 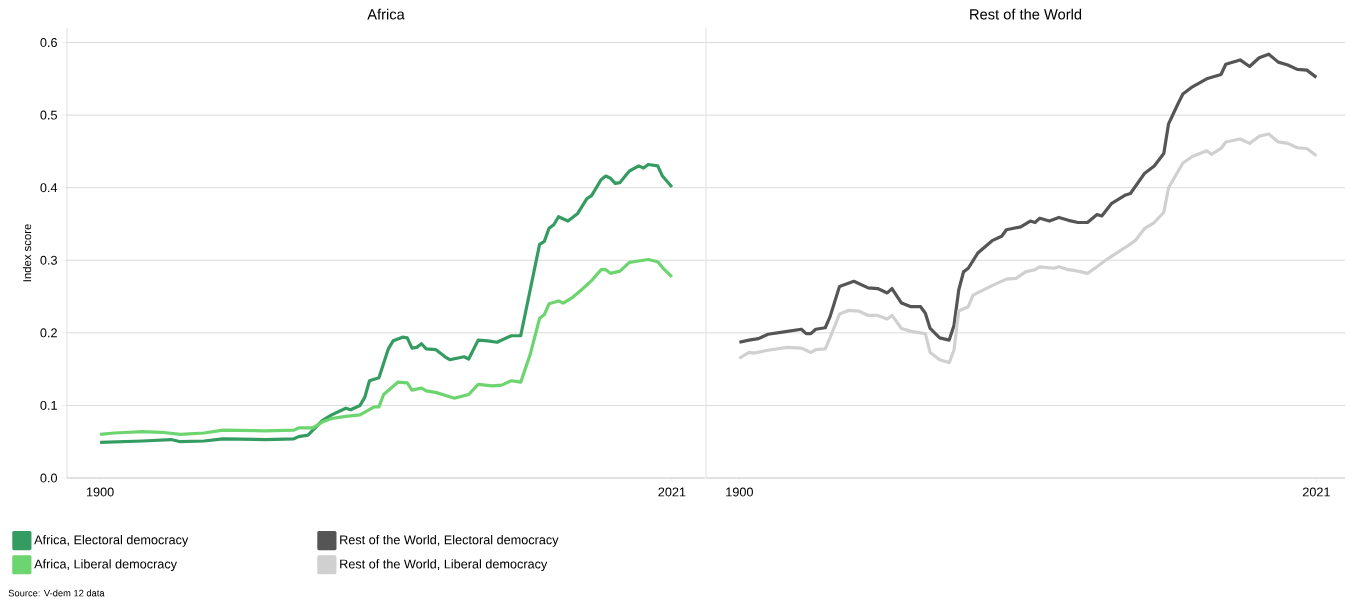 I want to click on y-tick-label: 0.3, so click(x=48, y=260).